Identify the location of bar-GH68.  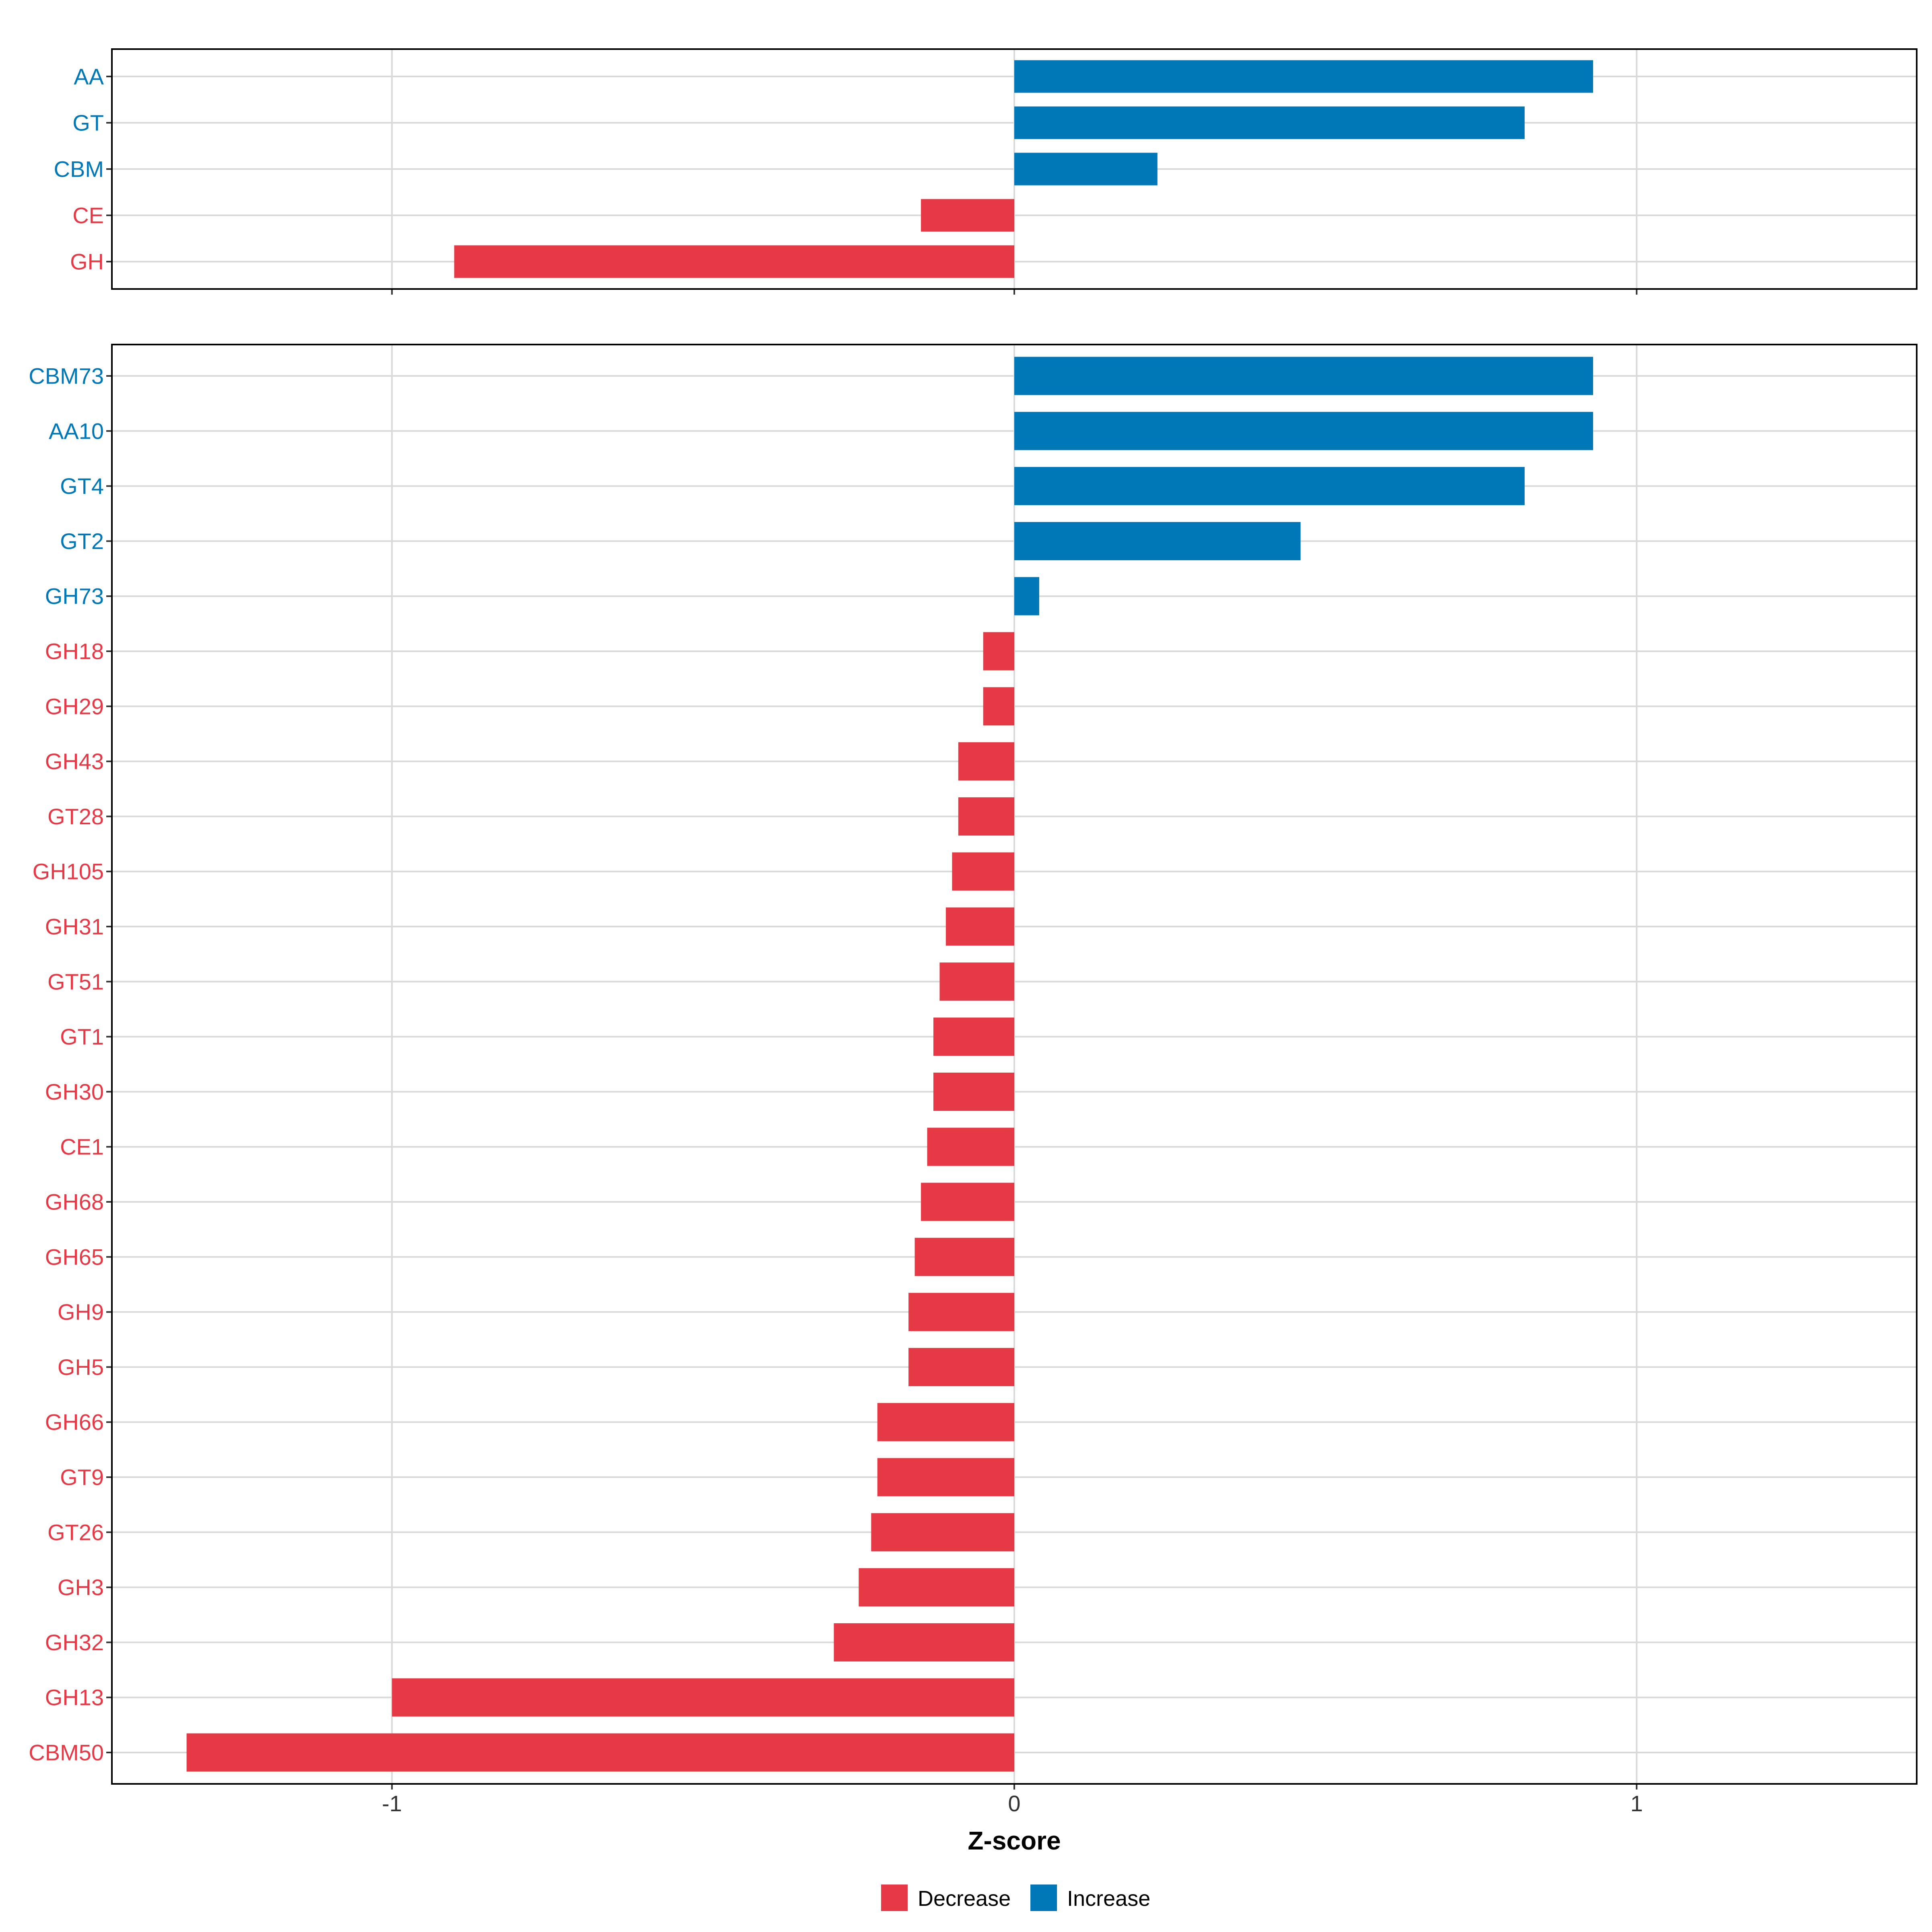
(967, 1202).